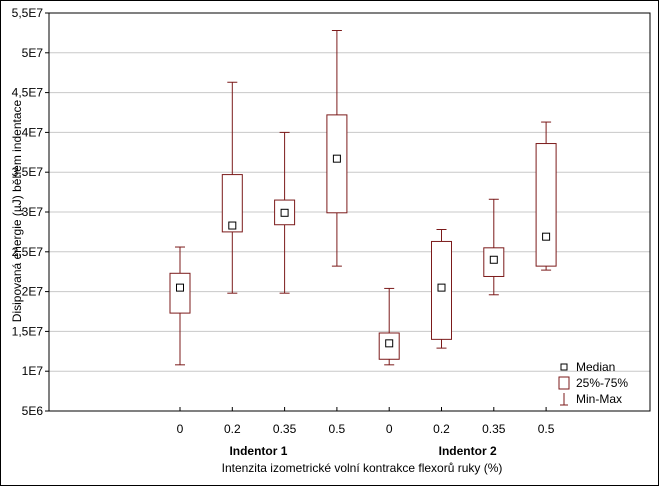  Describe the element at coordinates (595, 367) in the screenshot. I see `legend-label: Median` at that location.